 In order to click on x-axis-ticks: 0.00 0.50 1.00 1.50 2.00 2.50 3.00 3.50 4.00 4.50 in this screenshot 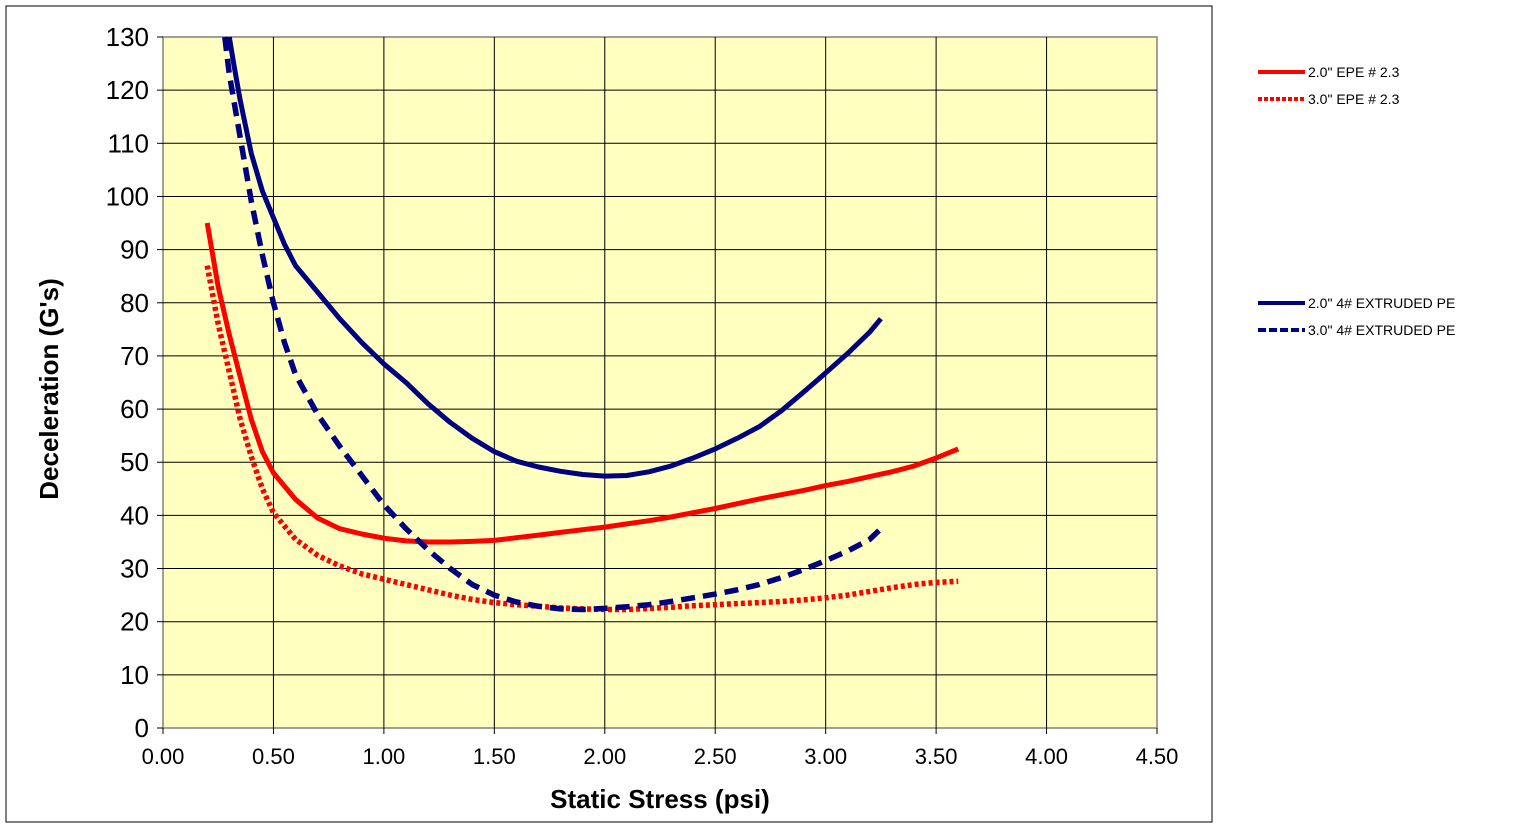, I will do `click(660, 748)`.